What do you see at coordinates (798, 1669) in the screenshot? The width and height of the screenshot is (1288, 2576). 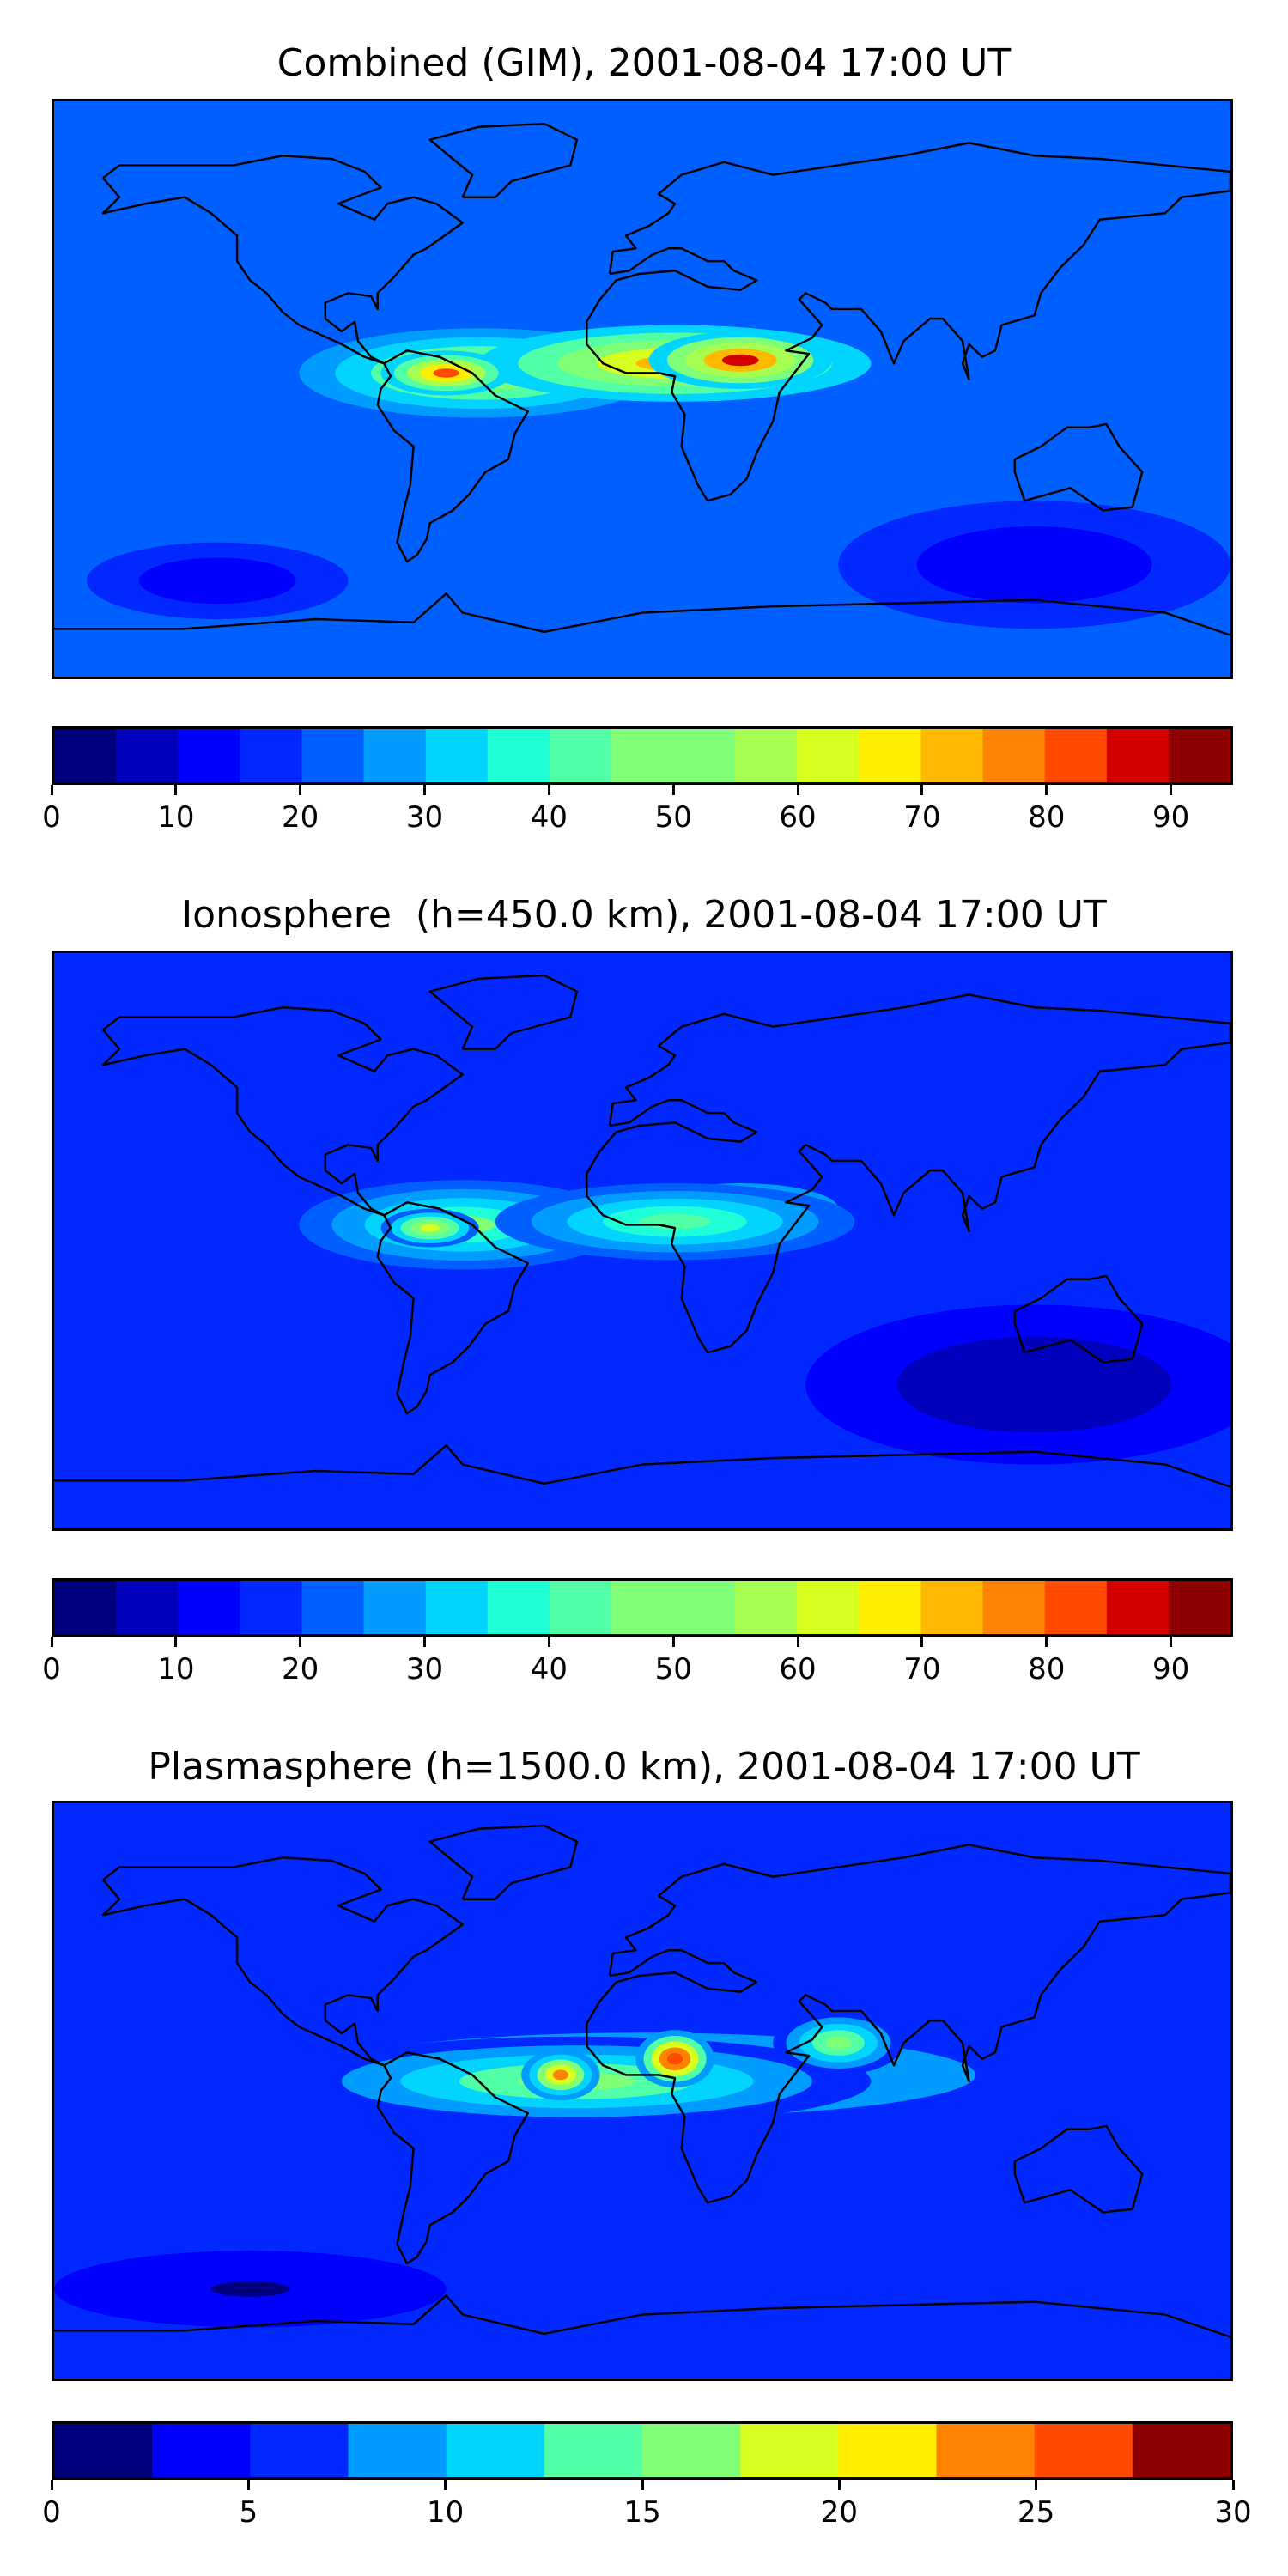 I see `panel-2-colorbar-tick-label: 60` at bounding box center [798, 1669].